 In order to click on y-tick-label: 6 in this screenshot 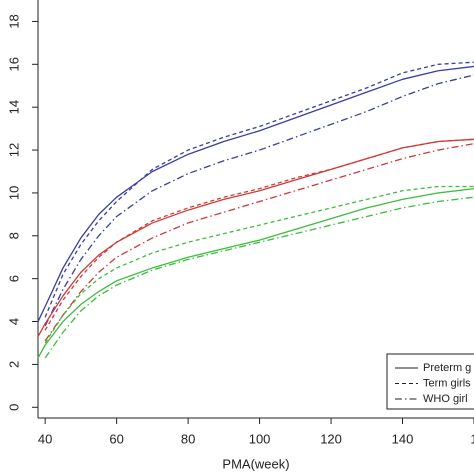, I will do `click(13, 278)`.